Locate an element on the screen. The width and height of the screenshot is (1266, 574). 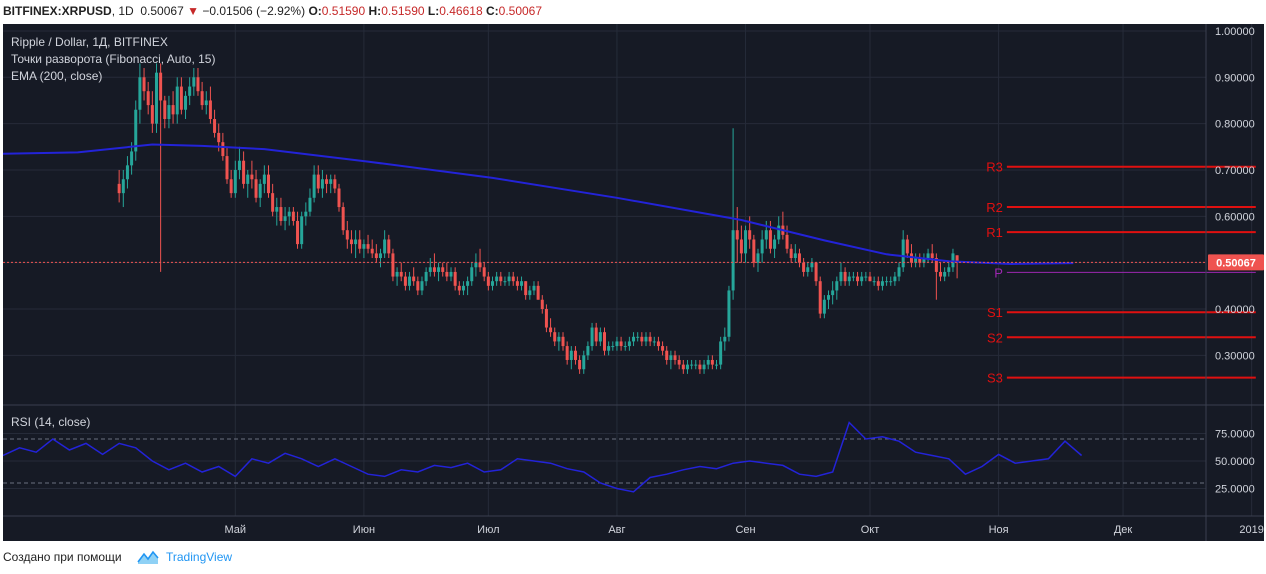
y-tick-label: 0.90000 is located at coordinates (1235, 78).